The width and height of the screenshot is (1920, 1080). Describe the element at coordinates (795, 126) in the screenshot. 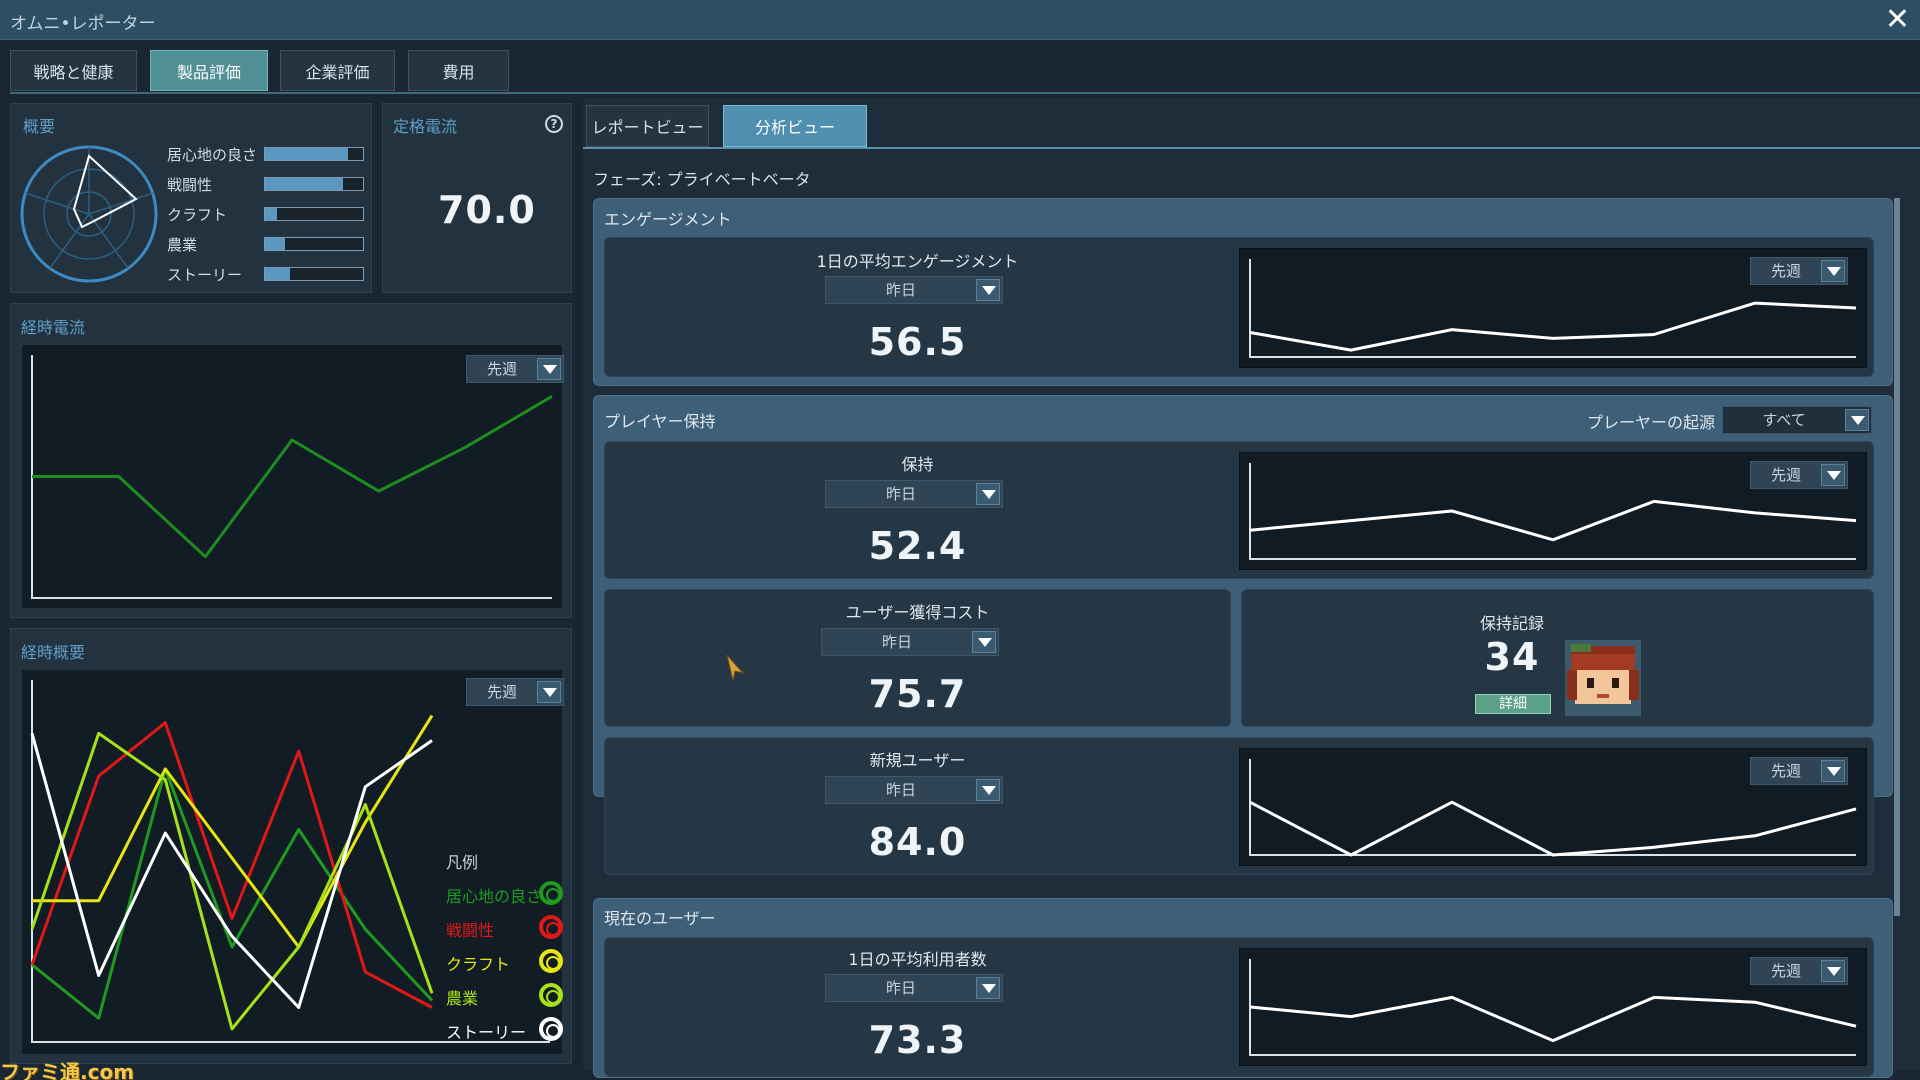

I see `tab-analysis-view: 分析ビュー` at that location.